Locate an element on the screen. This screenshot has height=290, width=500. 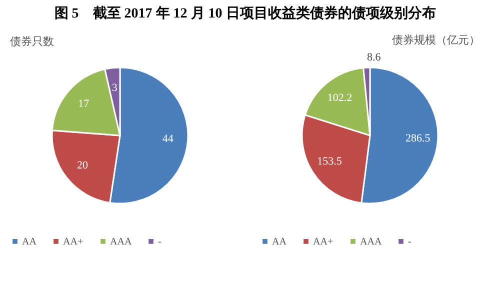
text: 图 5 截至 2017 年 12 月 10 日项目收益类债券的债项级别分布 is located at coordinates (245, 14).